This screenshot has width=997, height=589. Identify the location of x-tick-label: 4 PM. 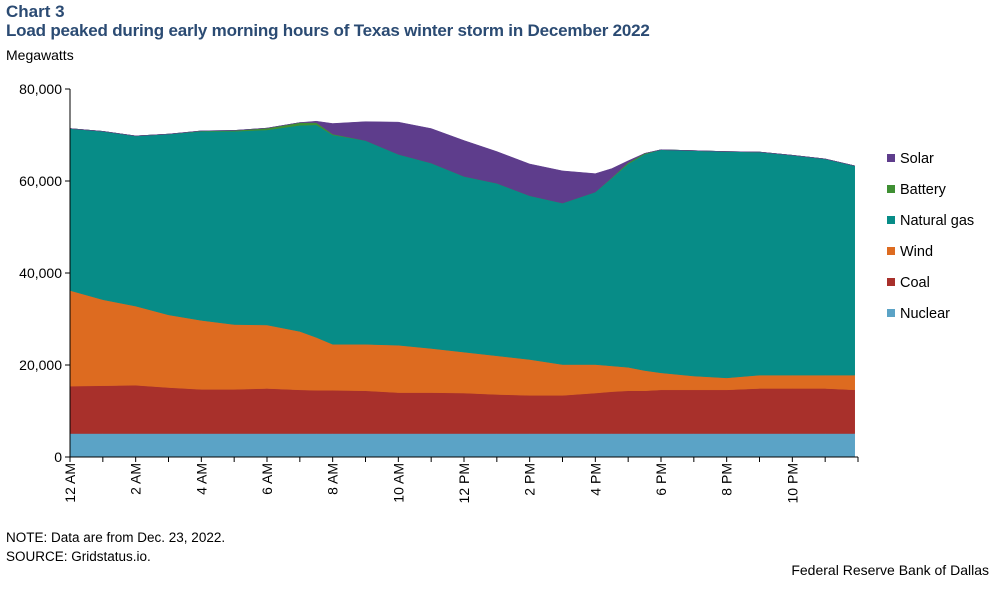
(595, 479).